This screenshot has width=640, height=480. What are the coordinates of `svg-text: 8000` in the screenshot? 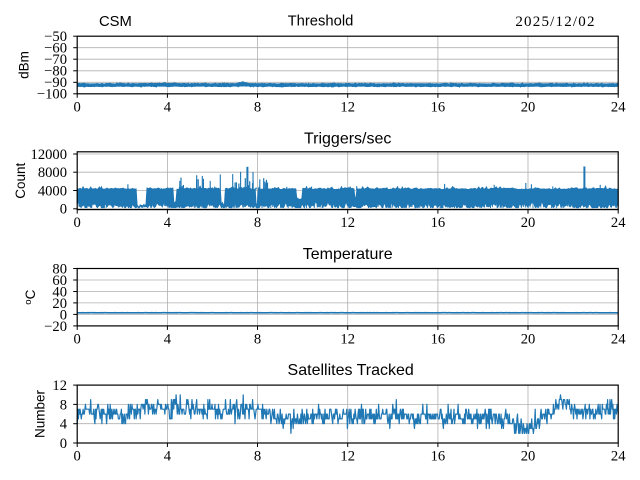 It's located at (52, 173).